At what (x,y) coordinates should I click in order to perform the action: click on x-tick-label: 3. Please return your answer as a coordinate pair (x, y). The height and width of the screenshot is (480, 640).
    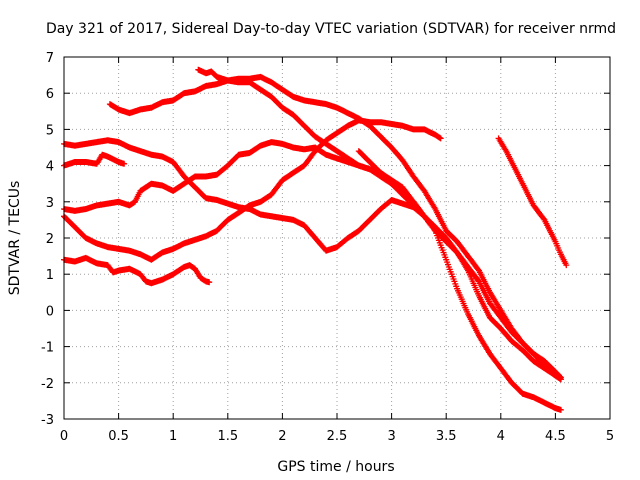
    Looking at the image, I should click on (391, 436).